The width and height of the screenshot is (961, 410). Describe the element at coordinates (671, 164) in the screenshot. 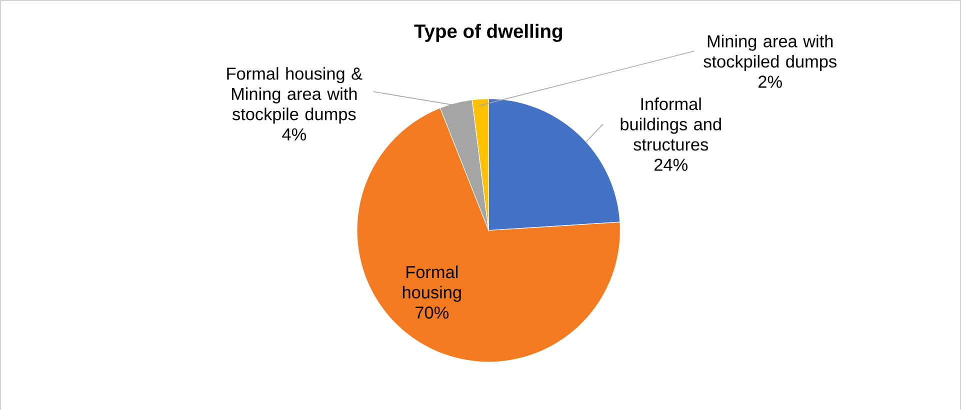

I see `data-label: 24%` at that location.